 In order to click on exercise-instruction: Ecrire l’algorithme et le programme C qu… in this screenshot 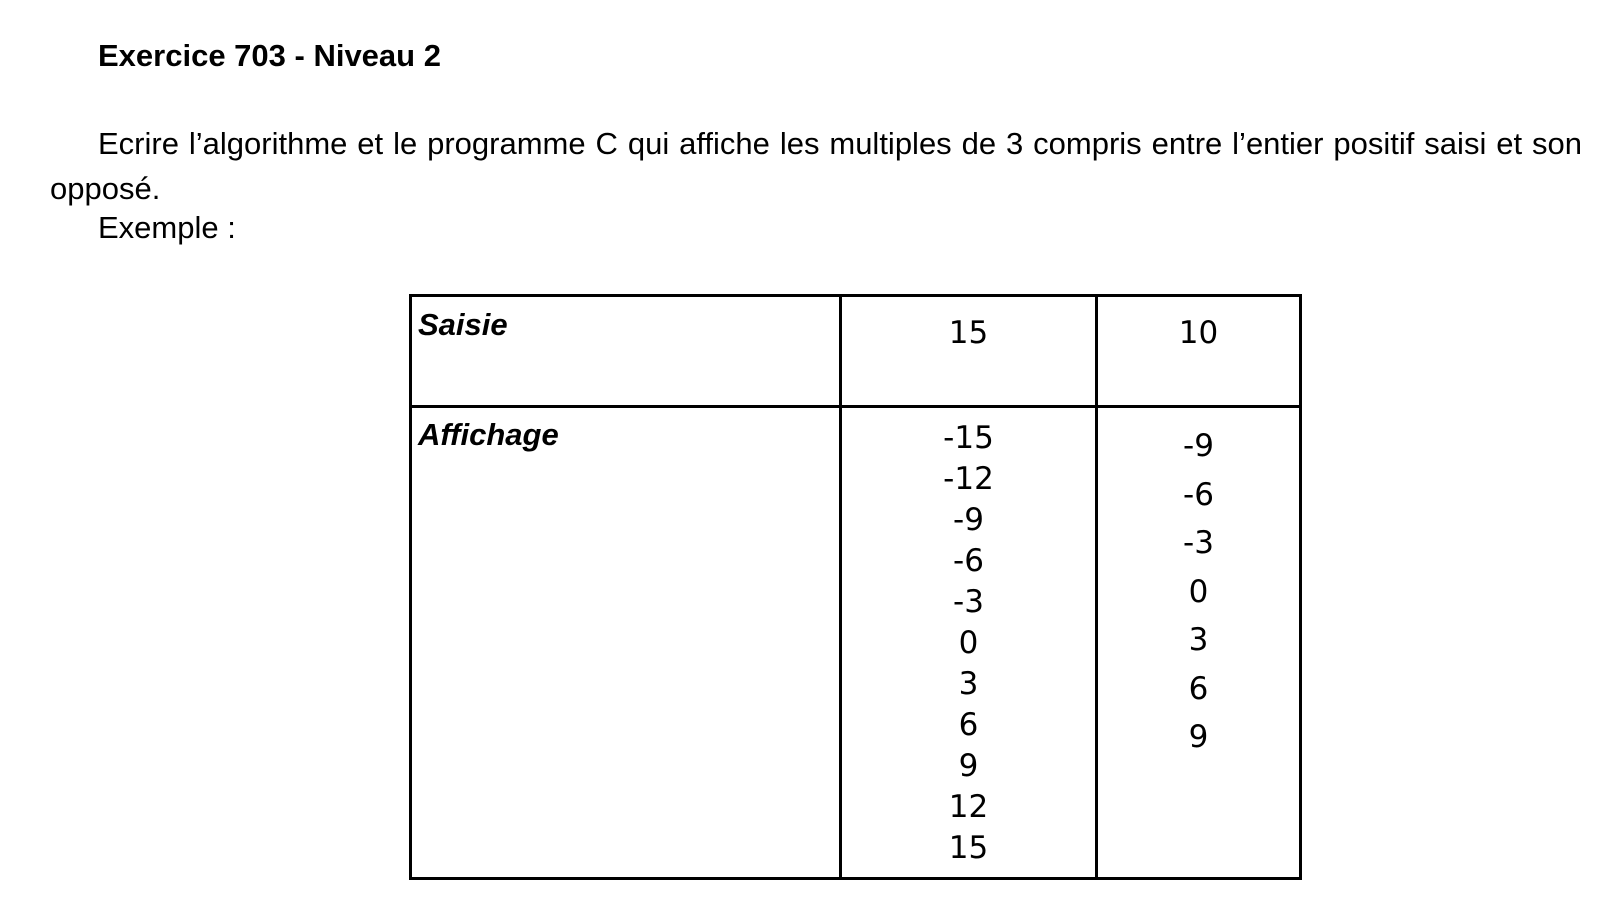, I will do `click(816, 166)`.